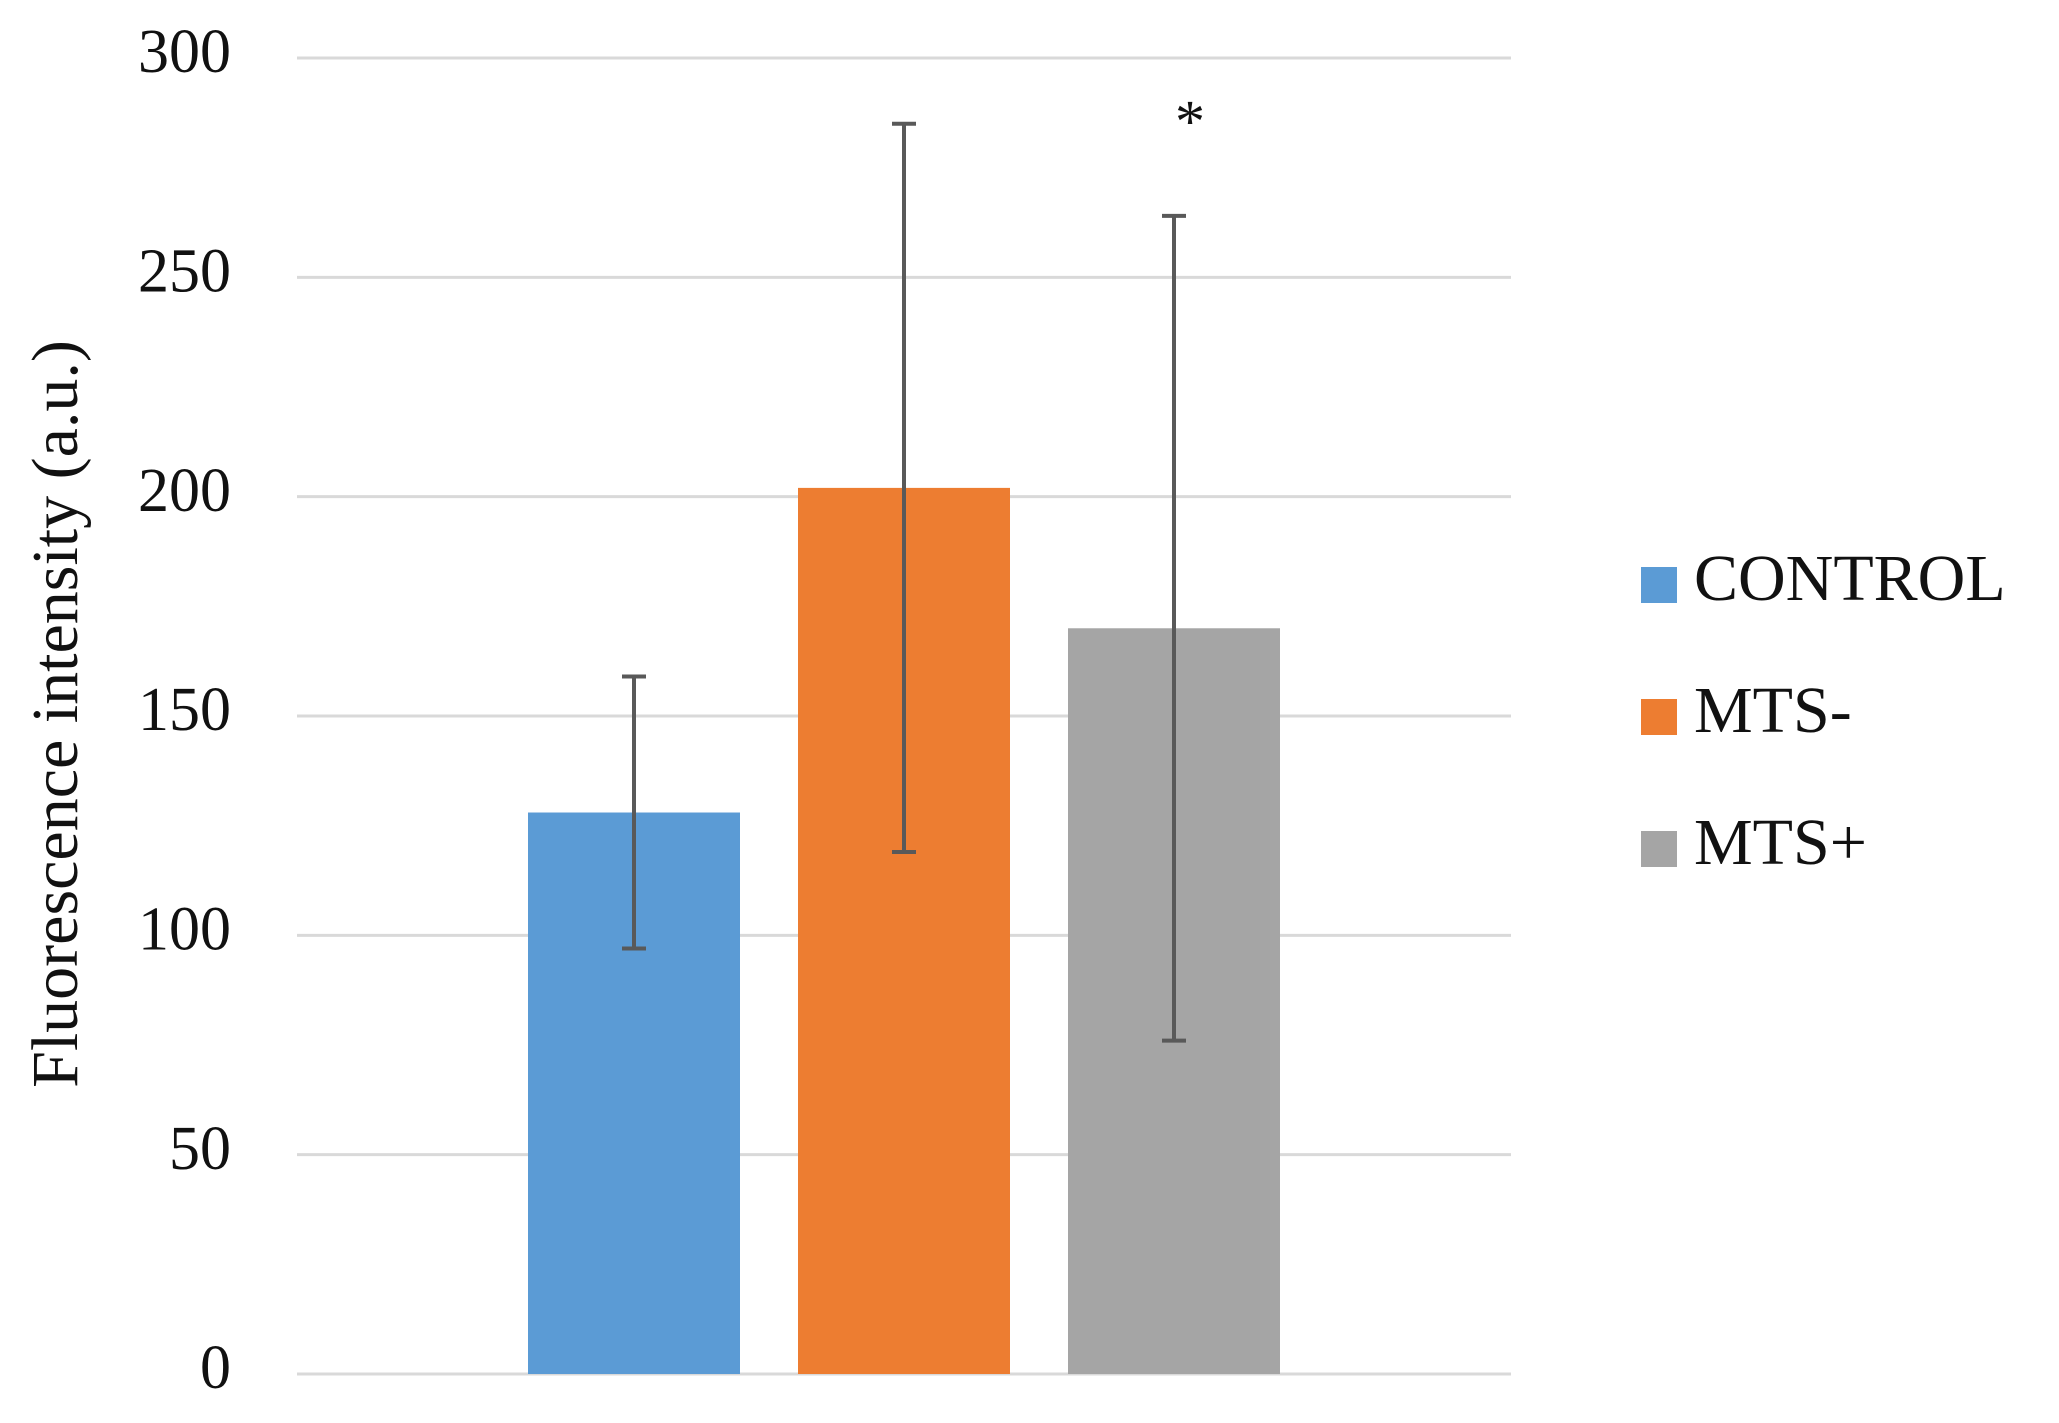  What do you see at coordinates (1190, 122) in the screenshot?
I see `annotation: *` at bounding box center [1190, 122].